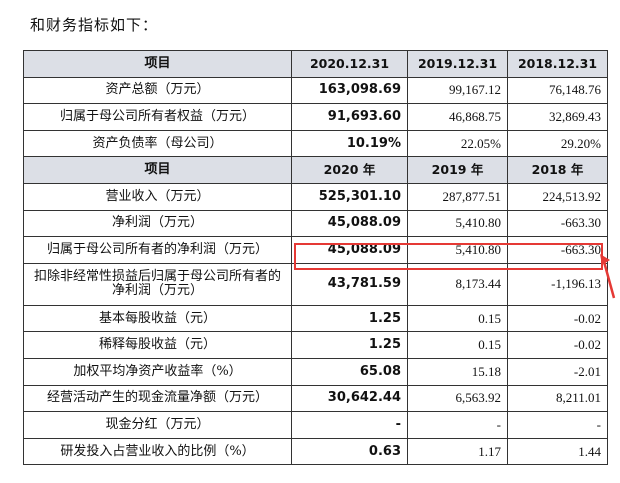 This screenshot has width=620, height=483. Describe the element at coordinates (349, 143) in the screenshot. I see `value-cell: 10.19%` at that location.